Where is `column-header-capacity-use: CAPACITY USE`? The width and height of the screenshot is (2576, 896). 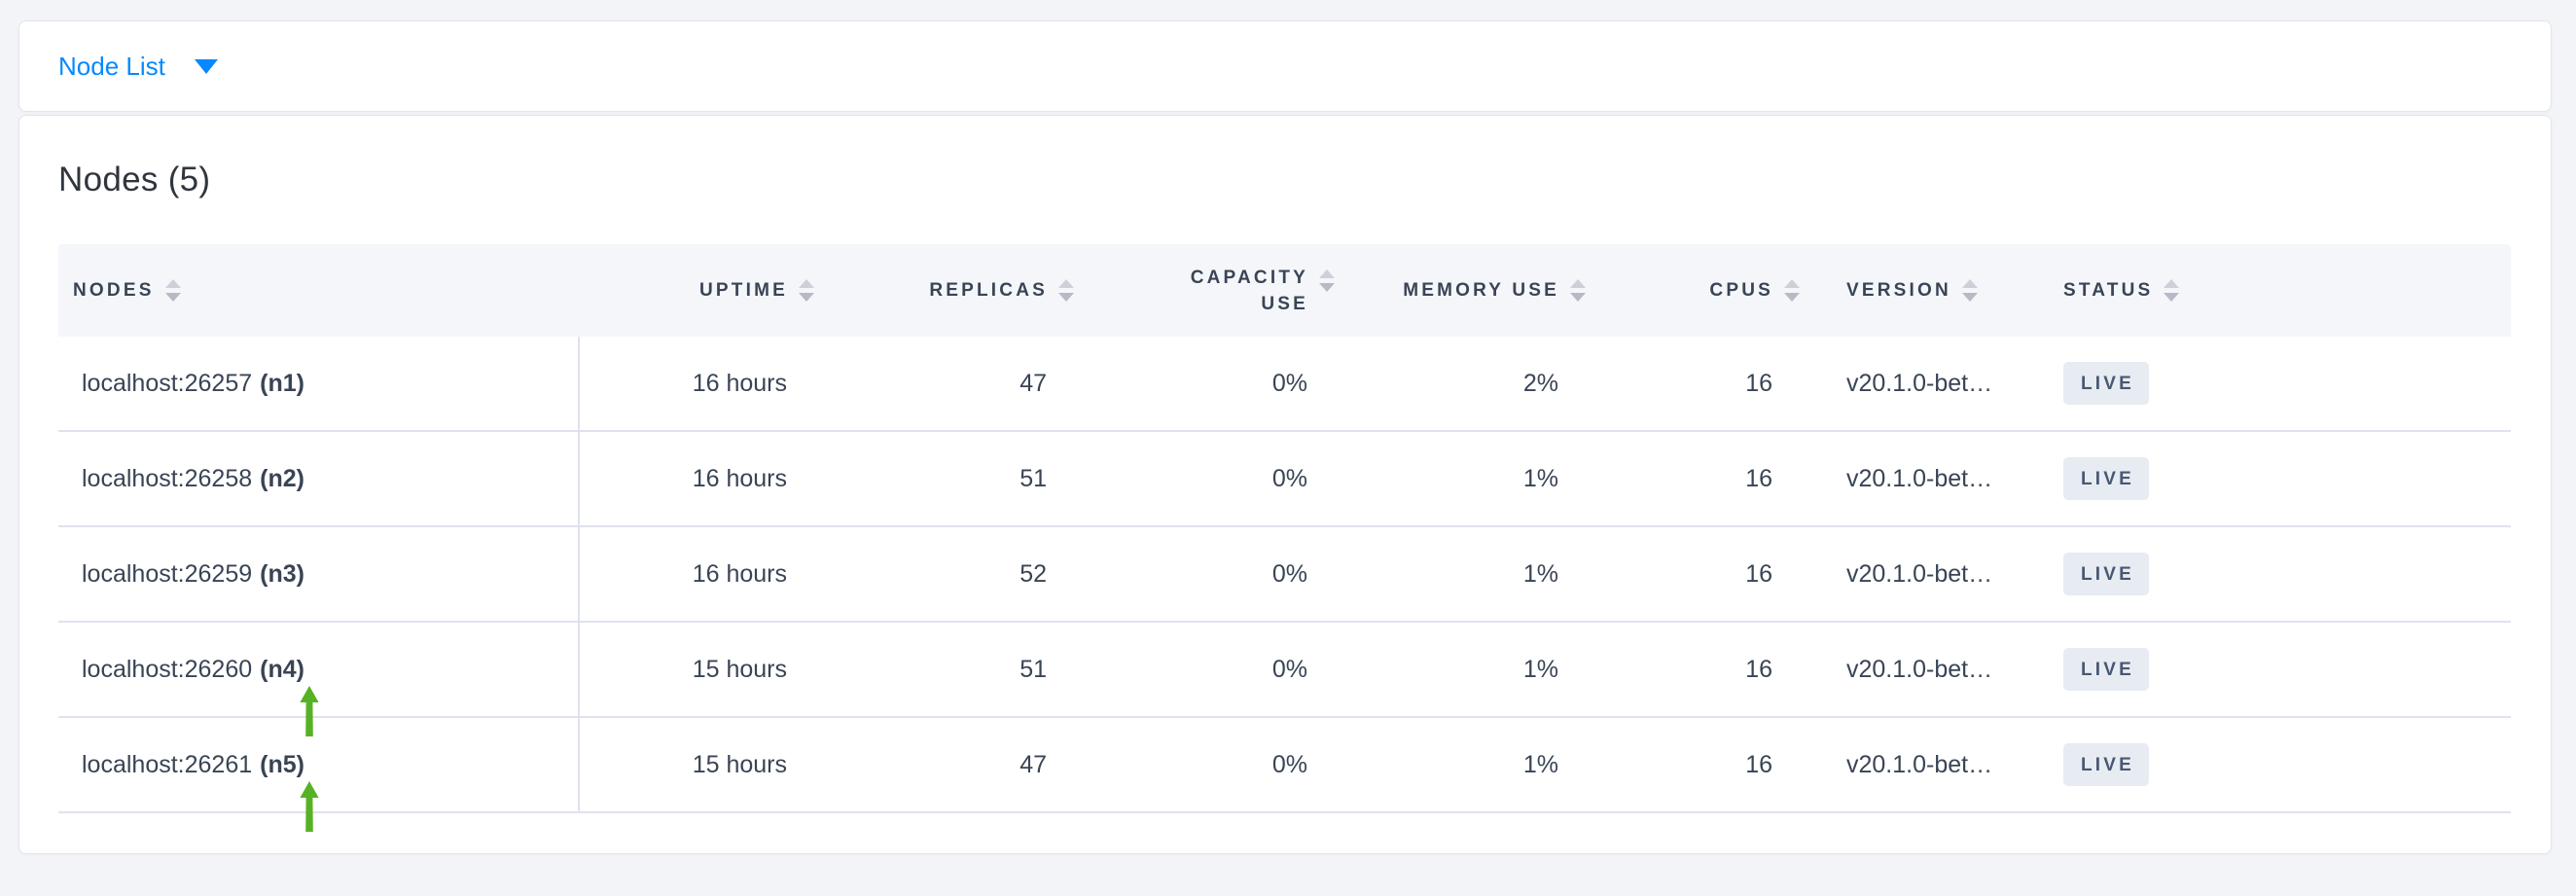 column-header-capacity-use: CAPACITY USE is located at coordinates (1210, 290).